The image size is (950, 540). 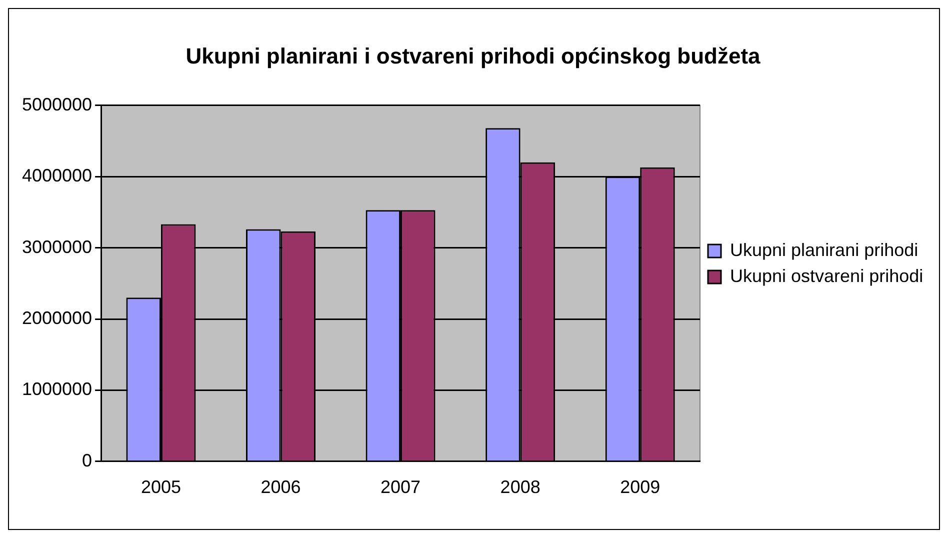 What do you see at coordinates (57, 246) in the screenshot?
I see `y-tick-label: 3000000` at bounding box center [57, 246].